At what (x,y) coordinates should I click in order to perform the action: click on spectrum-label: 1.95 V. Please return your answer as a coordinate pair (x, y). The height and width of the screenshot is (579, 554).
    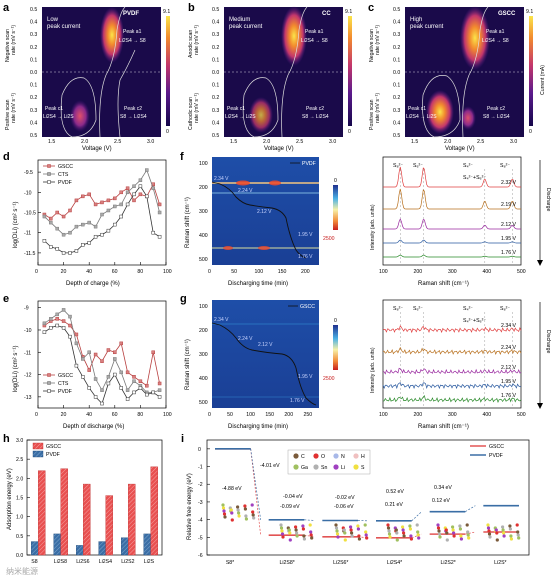
    Looking at the image, I should click on (509, 382).